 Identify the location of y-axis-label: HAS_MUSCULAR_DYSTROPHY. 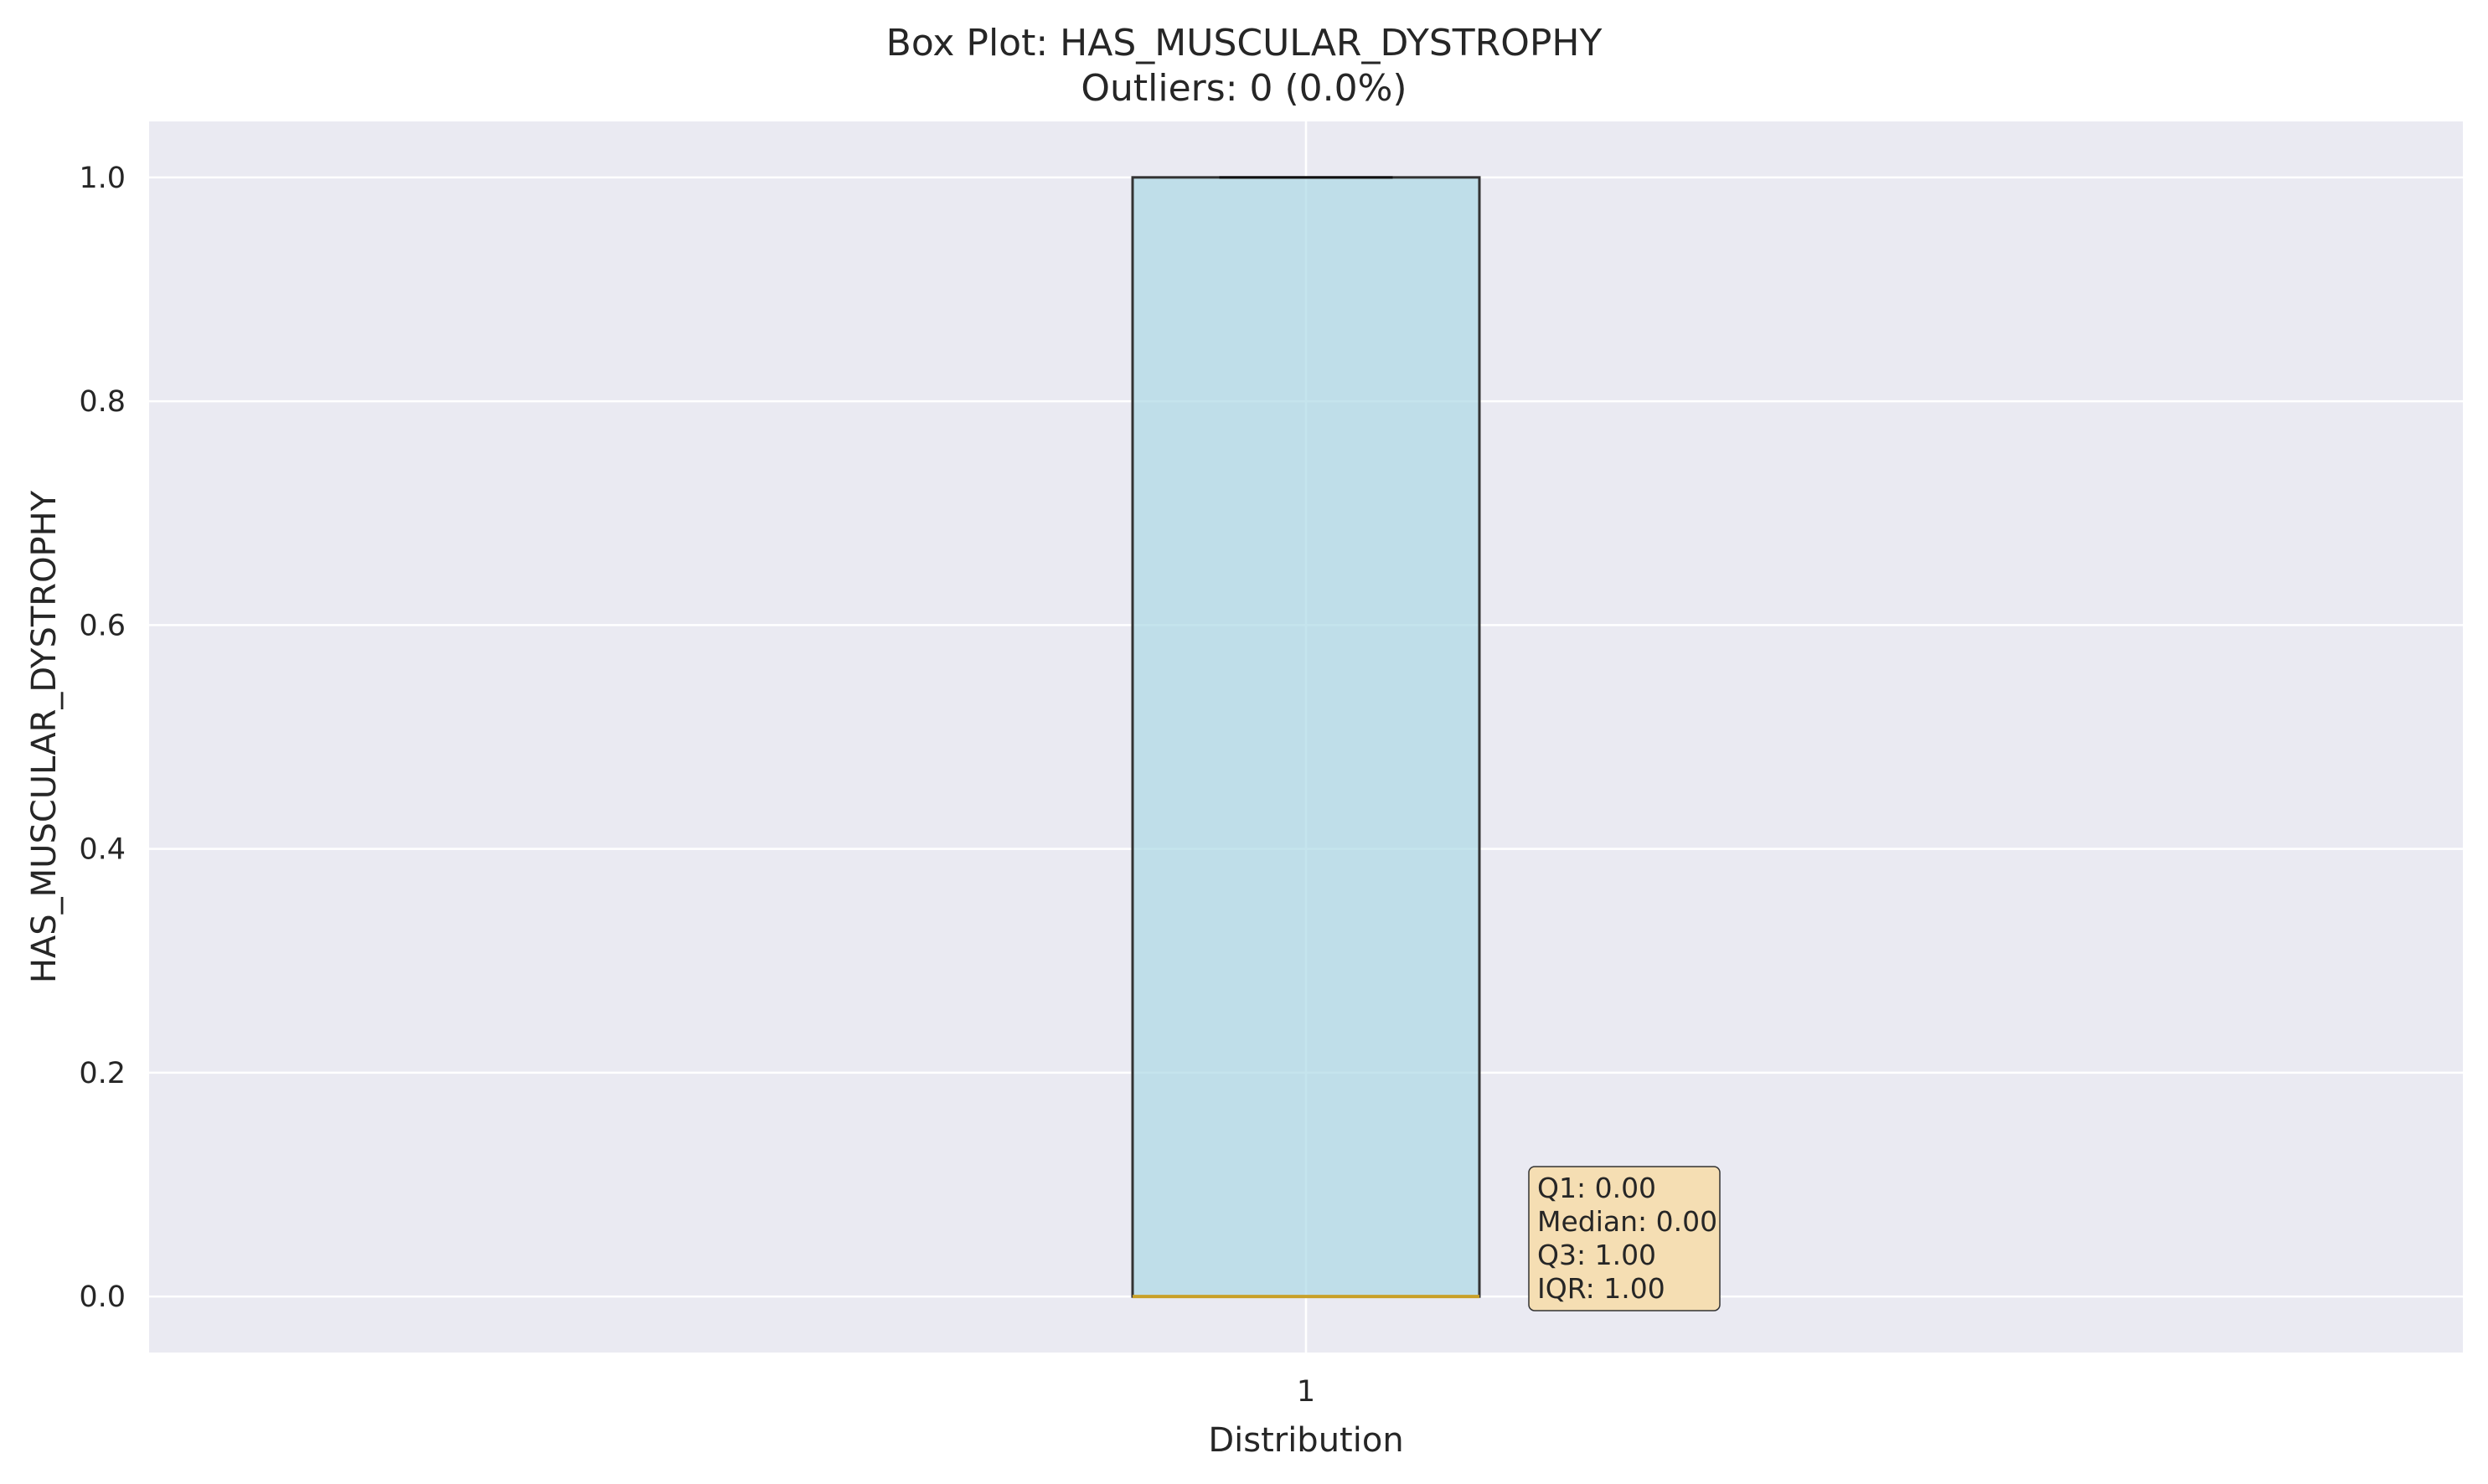
(44, 736).